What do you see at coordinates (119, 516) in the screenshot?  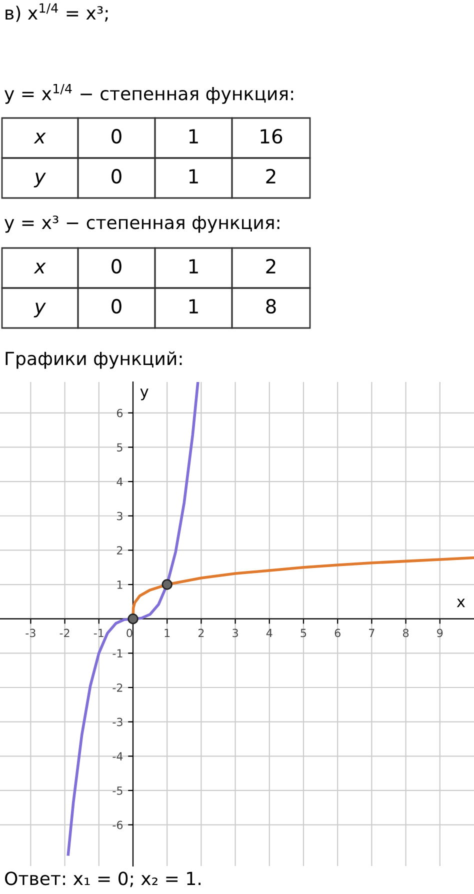 I see `y-tick-label: 3` at bounding box center [119, 516].